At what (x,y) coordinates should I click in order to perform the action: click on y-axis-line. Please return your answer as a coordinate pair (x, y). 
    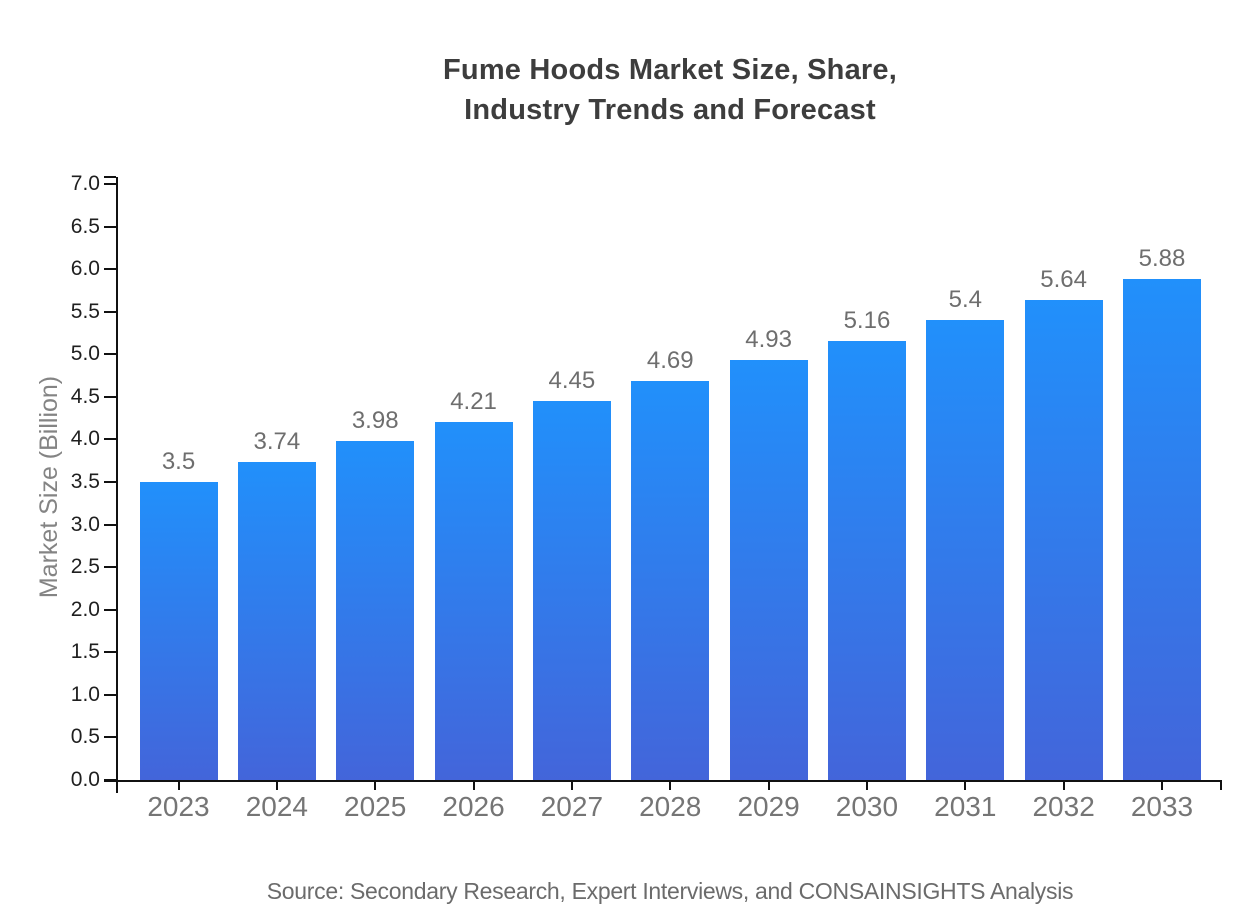
    Looking at the image, I should click on (117, 485).